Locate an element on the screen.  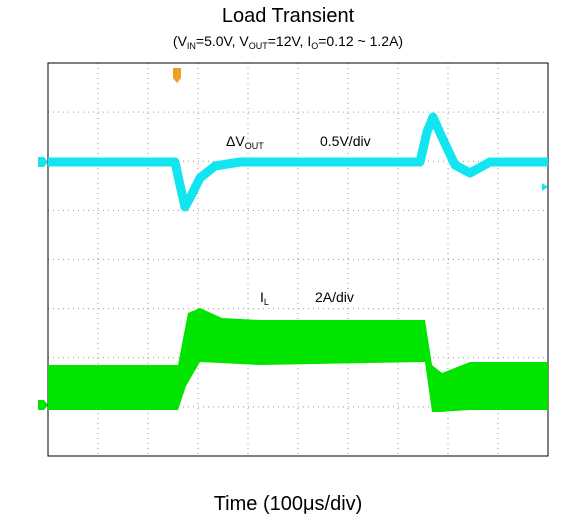
label-part: ΔV is located at coordinates (235, 141).